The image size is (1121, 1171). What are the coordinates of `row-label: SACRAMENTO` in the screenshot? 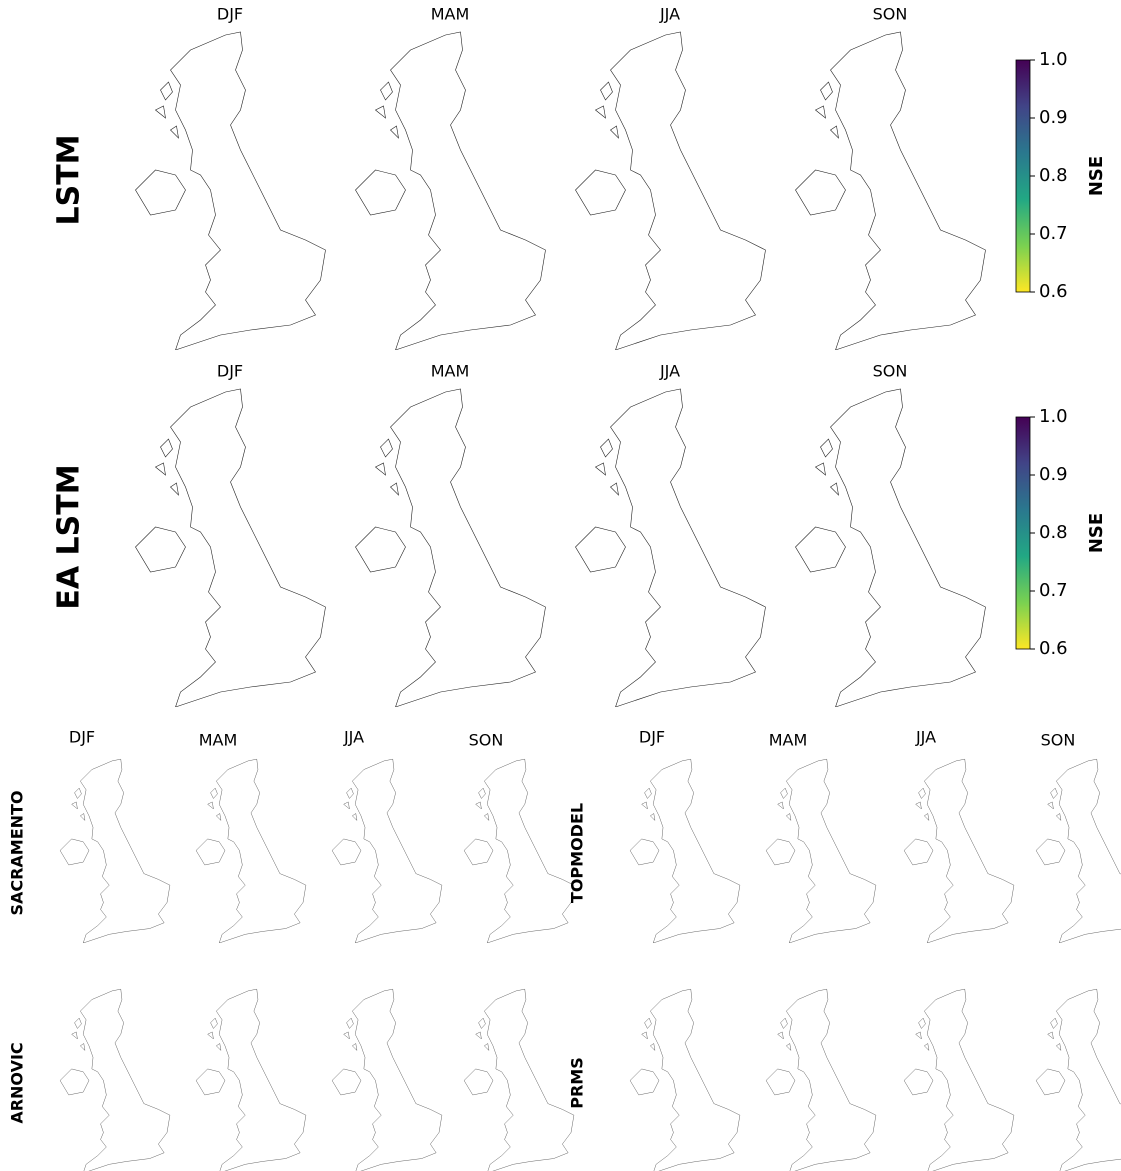 It's located at (17, 852).